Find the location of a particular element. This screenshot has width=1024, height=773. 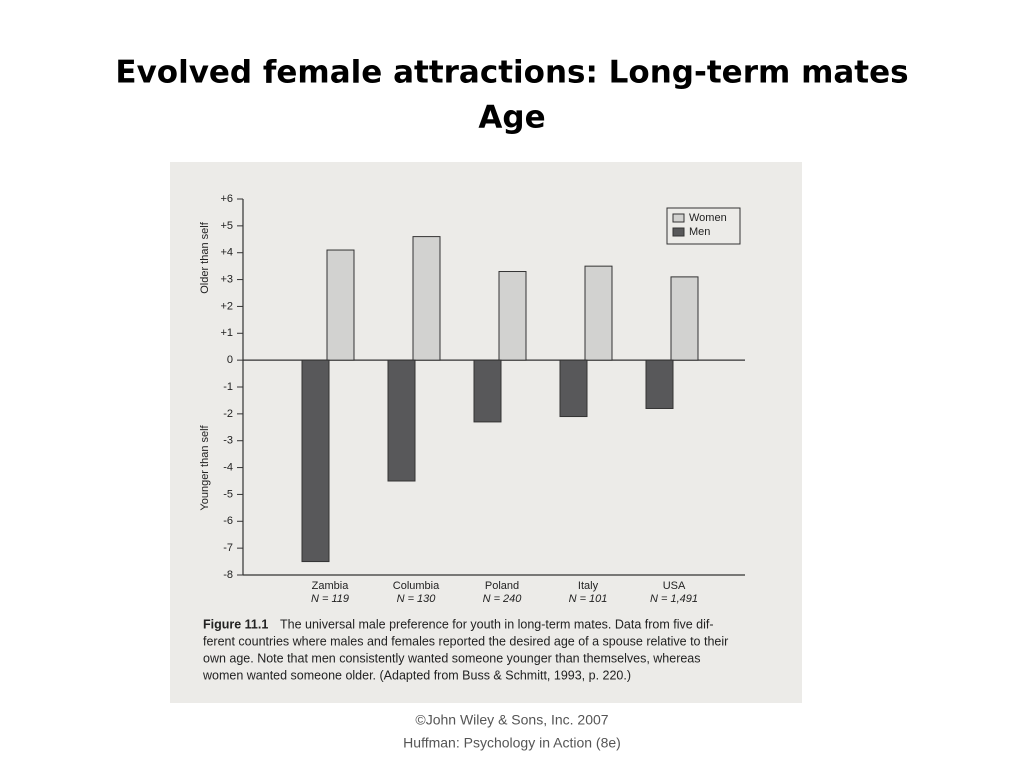

legend-label: Men is located at coordinates (699, 232).